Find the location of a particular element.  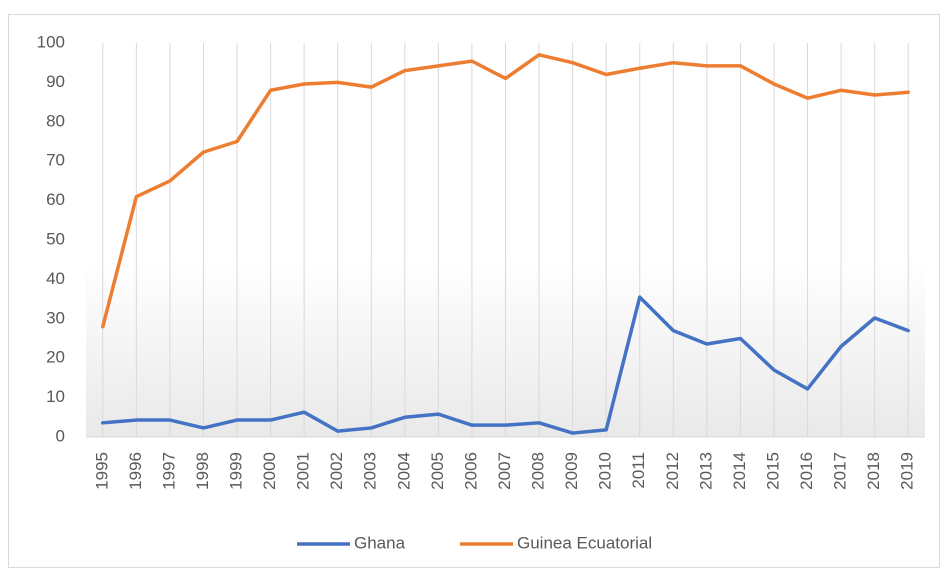

y-tick-label: 50 is located at coordinates (55, 238).